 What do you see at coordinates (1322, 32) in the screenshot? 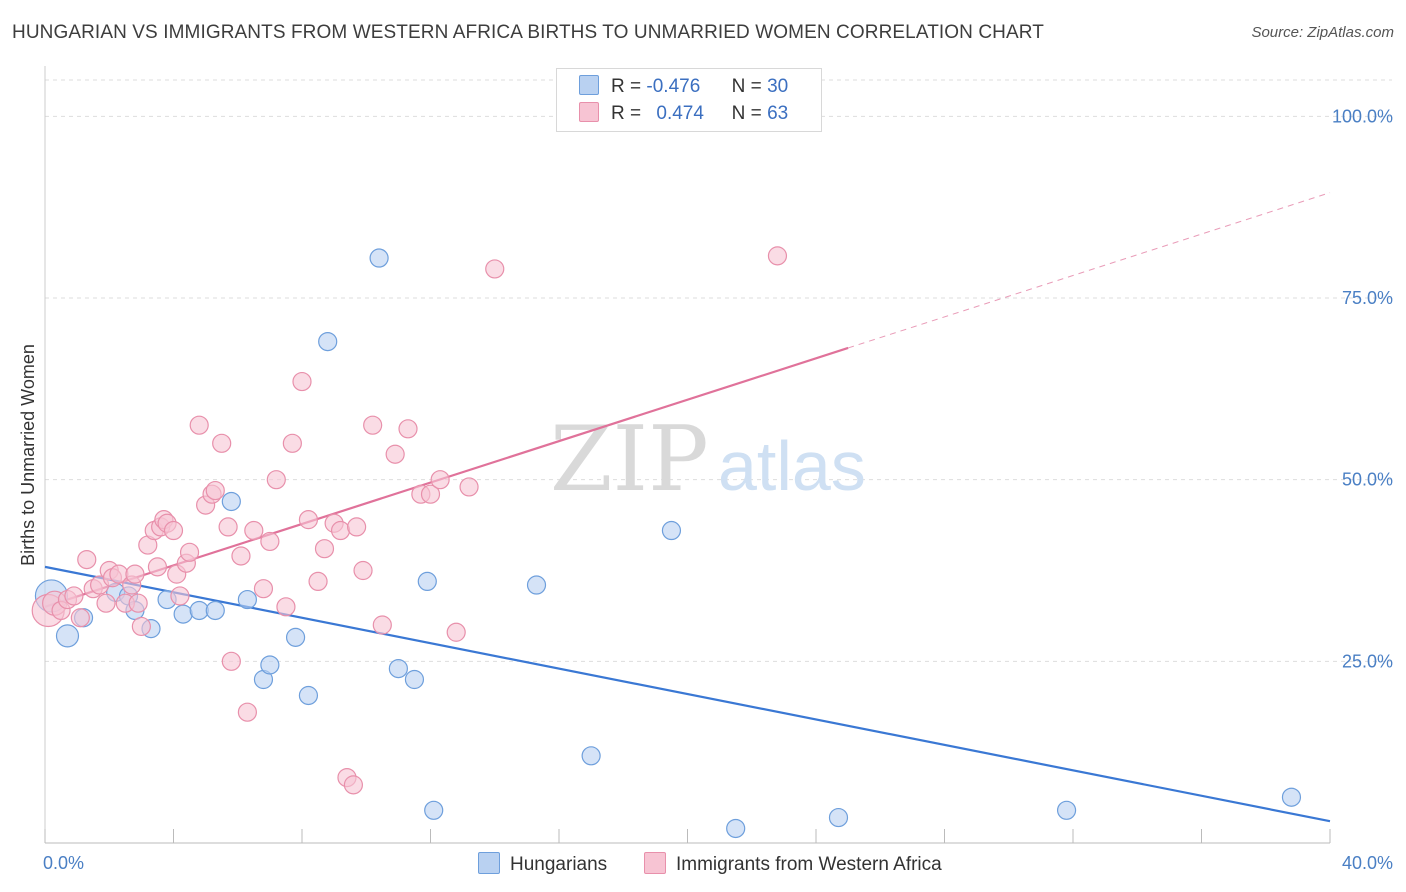
I see `chart-source: Source: ZipAtlas.com` at bounding box center [1322, 32].